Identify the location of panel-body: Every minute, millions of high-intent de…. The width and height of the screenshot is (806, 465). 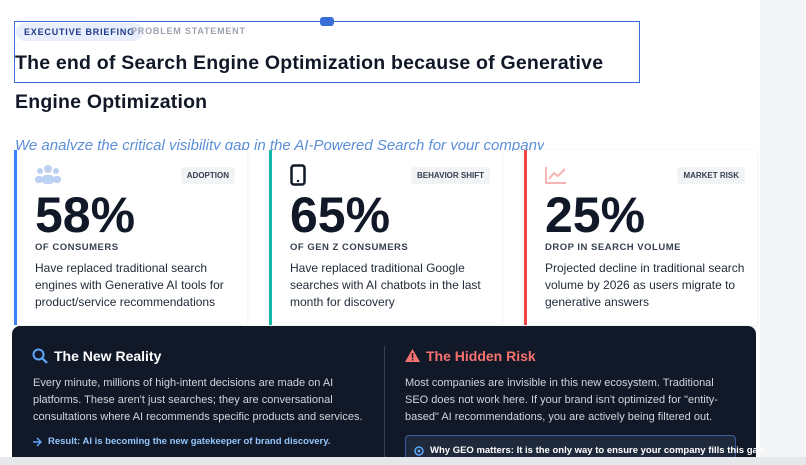
(198, 400).